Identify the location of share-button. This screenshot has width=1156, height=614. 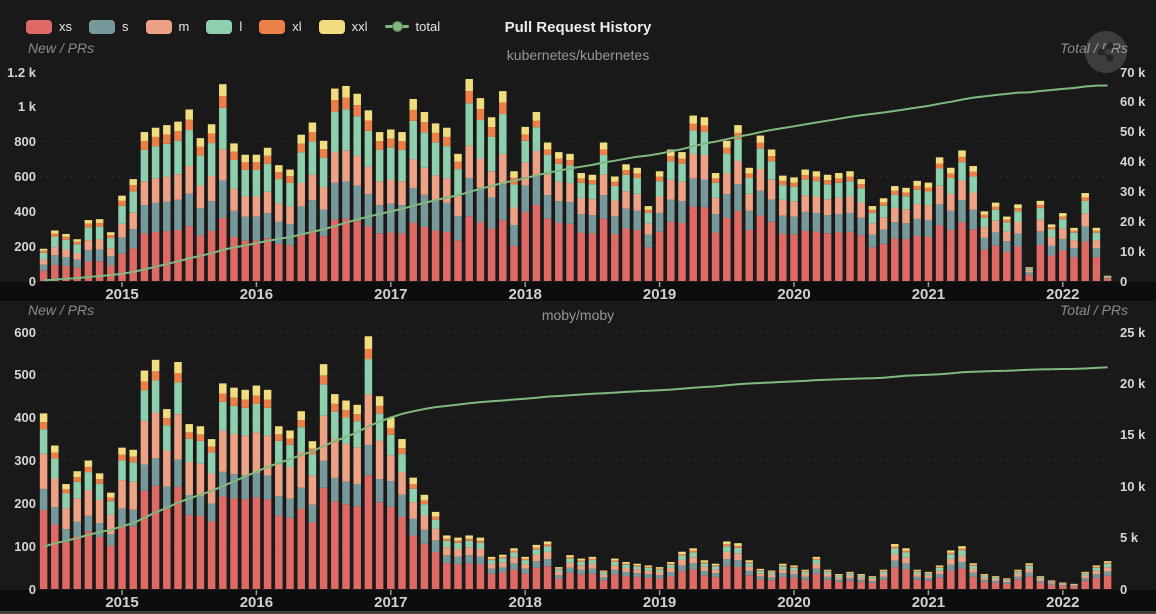
(1106, 52).